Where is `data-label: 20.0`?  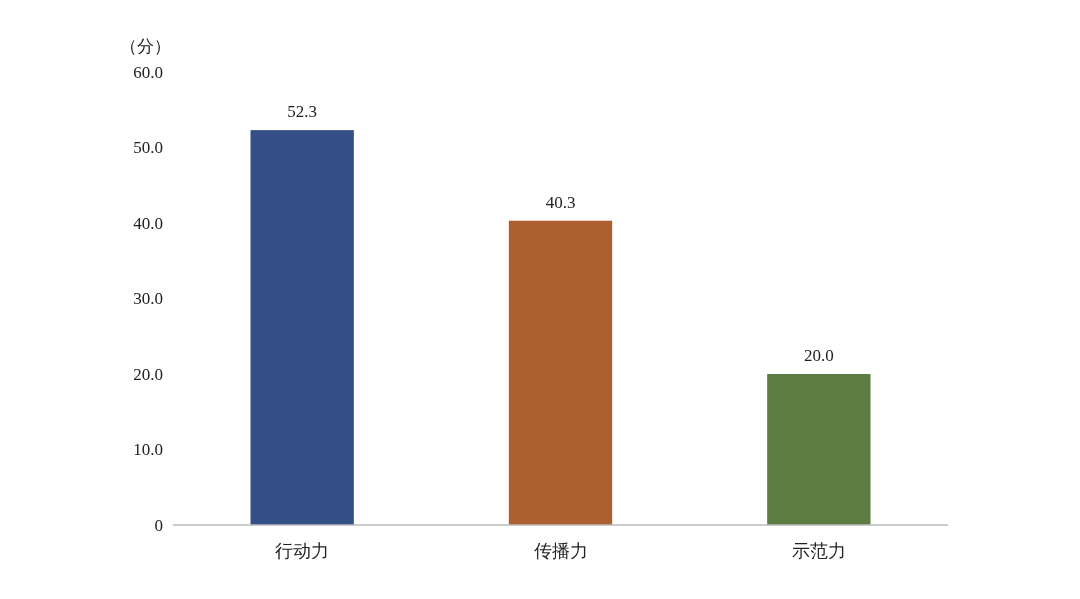 data-label: 20.0 is located at coordinates (818, 355).